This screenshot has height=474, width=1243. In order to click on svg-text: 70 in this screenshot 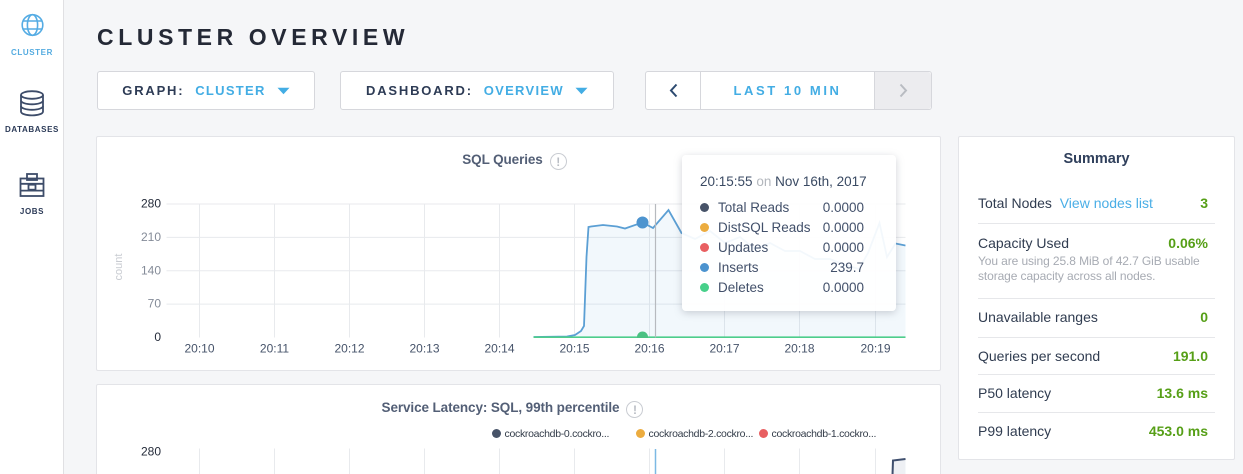, I will do `click(155, 304)`.